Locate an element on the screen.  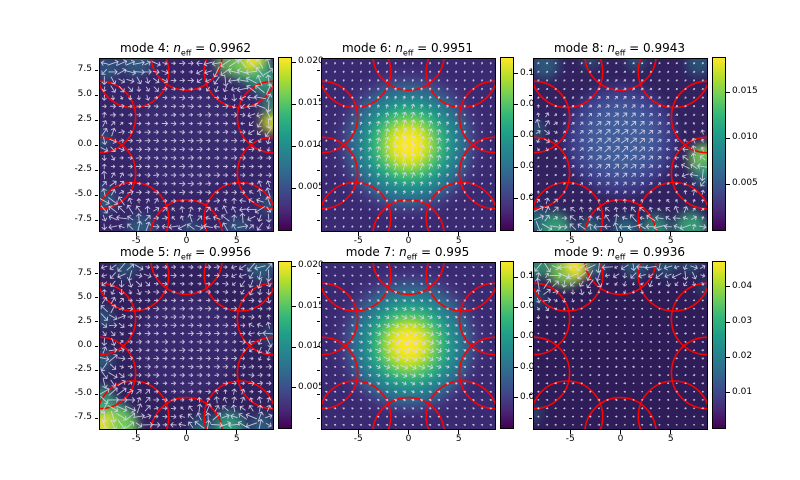
plot-title: mode 6: neff = 0.9951 is located at coordinates (407, 49).